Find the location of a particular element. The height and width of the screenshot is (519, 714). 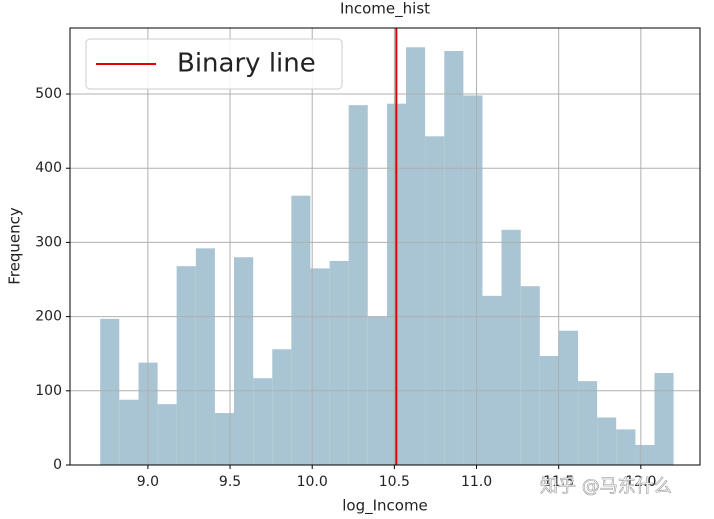

legend-box is located at coordinates (214, 64).